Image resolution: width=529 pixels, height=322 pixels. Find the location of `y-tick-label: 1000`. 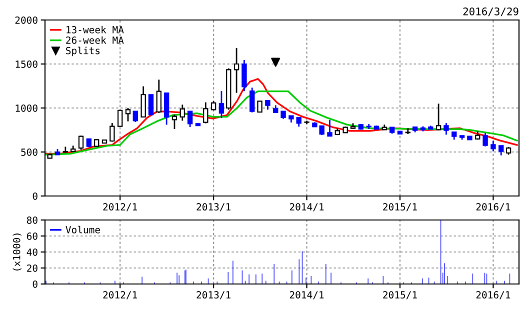

y-tick-label: 1000 is located at coordinates (27, 108).